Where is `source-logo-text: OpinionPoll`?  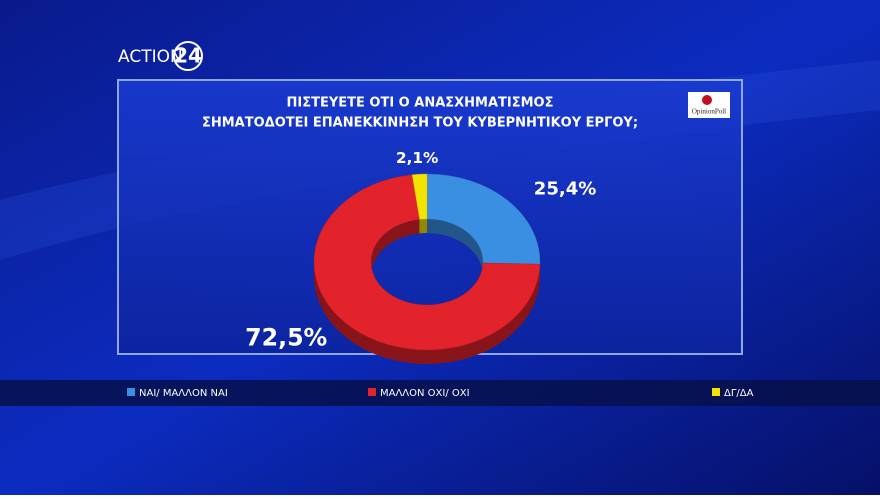 source-logo-text: OpinionPoll is located at coordinates (709, 112).